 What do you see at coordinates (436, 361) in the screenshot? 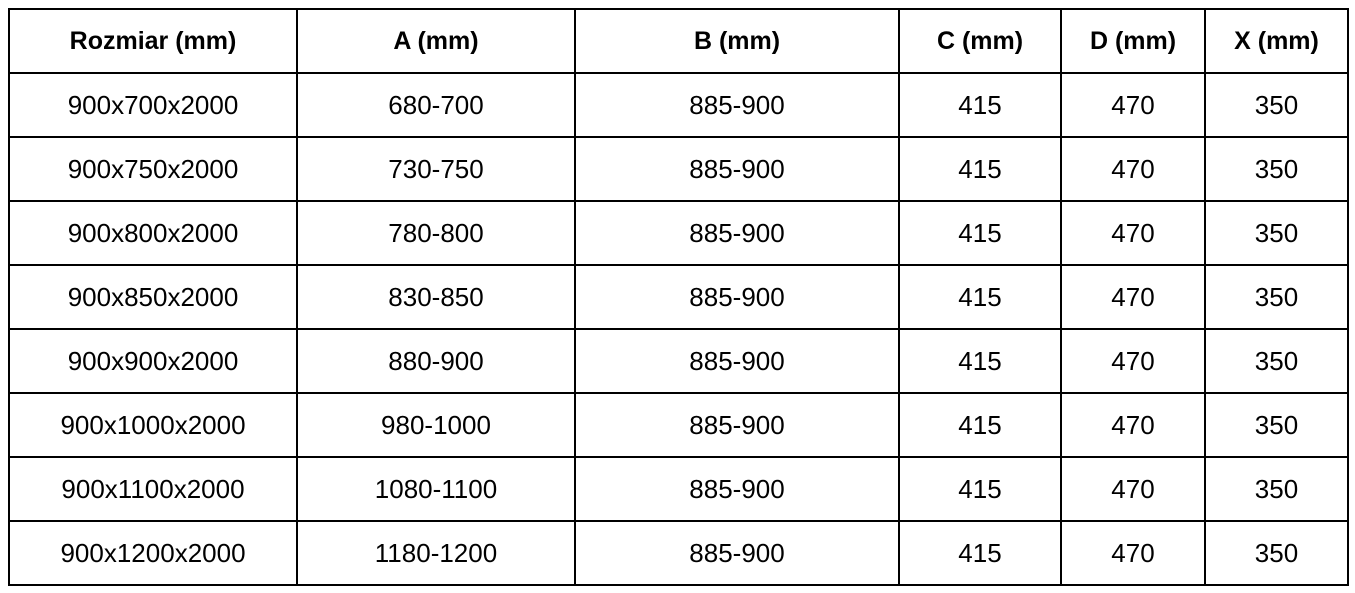
I see `cell-a: 880-900` at bounding box center [436, 361].